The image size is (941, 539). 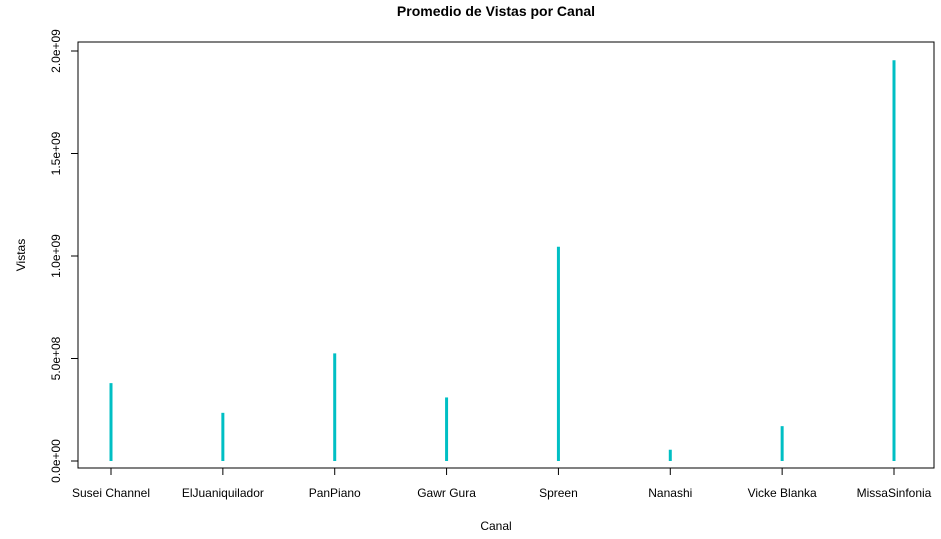 What do you see at coordinates (111, 493) in the screenshot?
I see `x-tick-label: Susei Channel` at bounding box center [111, 493].